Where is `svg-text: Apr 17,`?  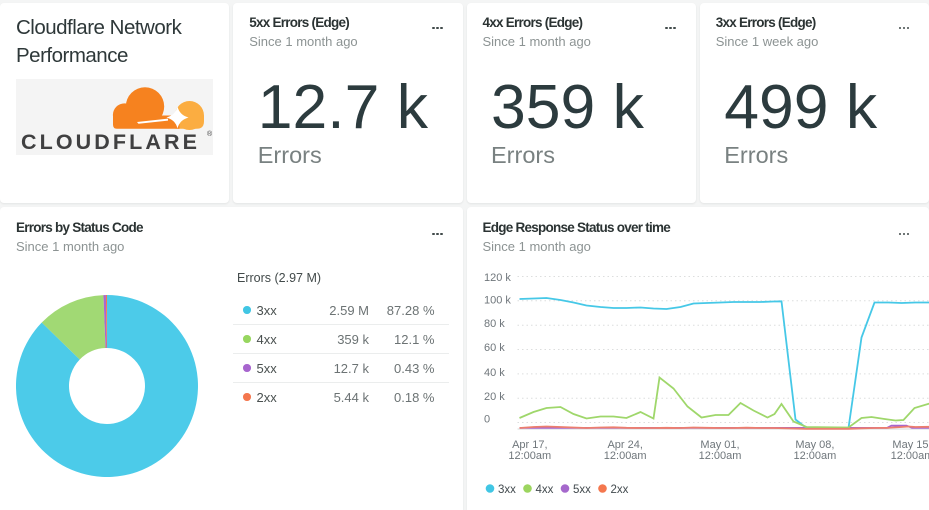 svg-text: Apr 17, is located at coordinates (529, 445).